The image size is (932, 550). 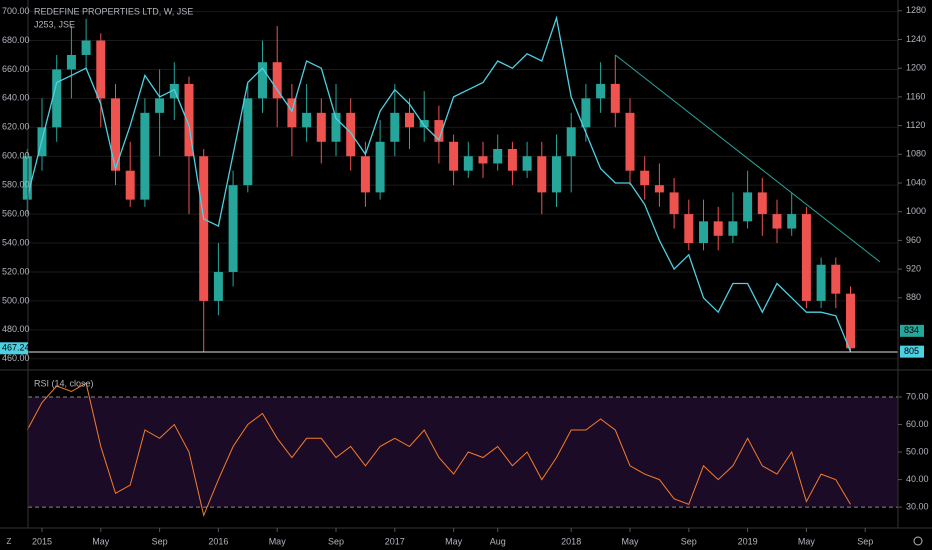 I want to click on y-tick-label: 620.00, so click(x=16, y=127).